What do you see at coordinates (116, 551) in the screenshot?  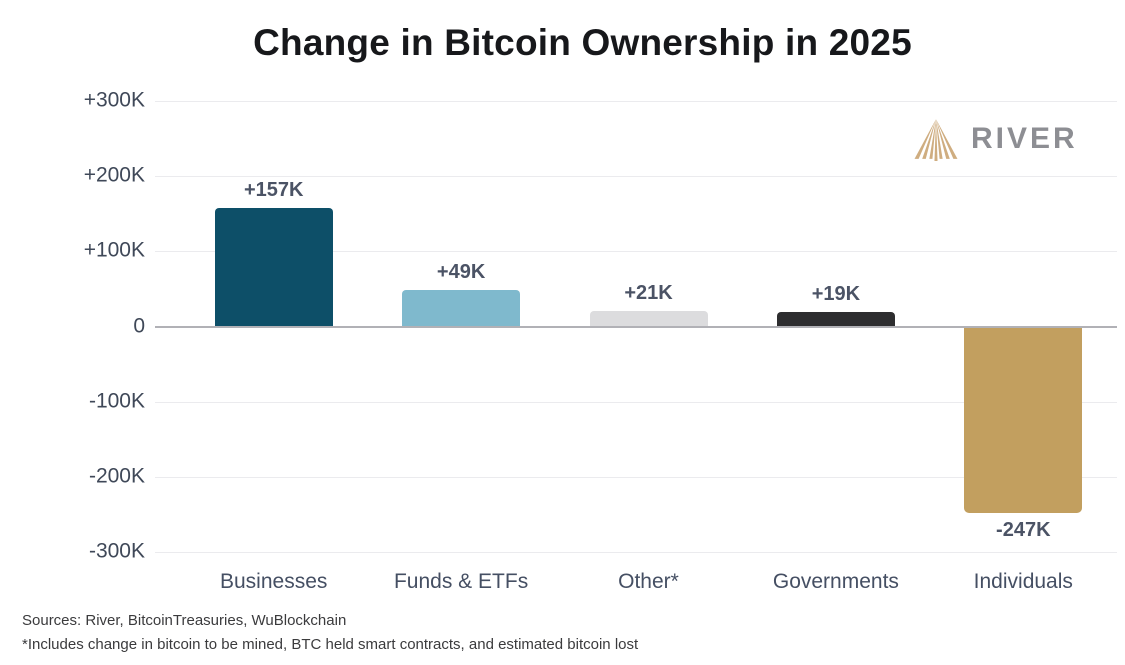 I see `y-tick-label: -300K` at bounding box center [116, 551].